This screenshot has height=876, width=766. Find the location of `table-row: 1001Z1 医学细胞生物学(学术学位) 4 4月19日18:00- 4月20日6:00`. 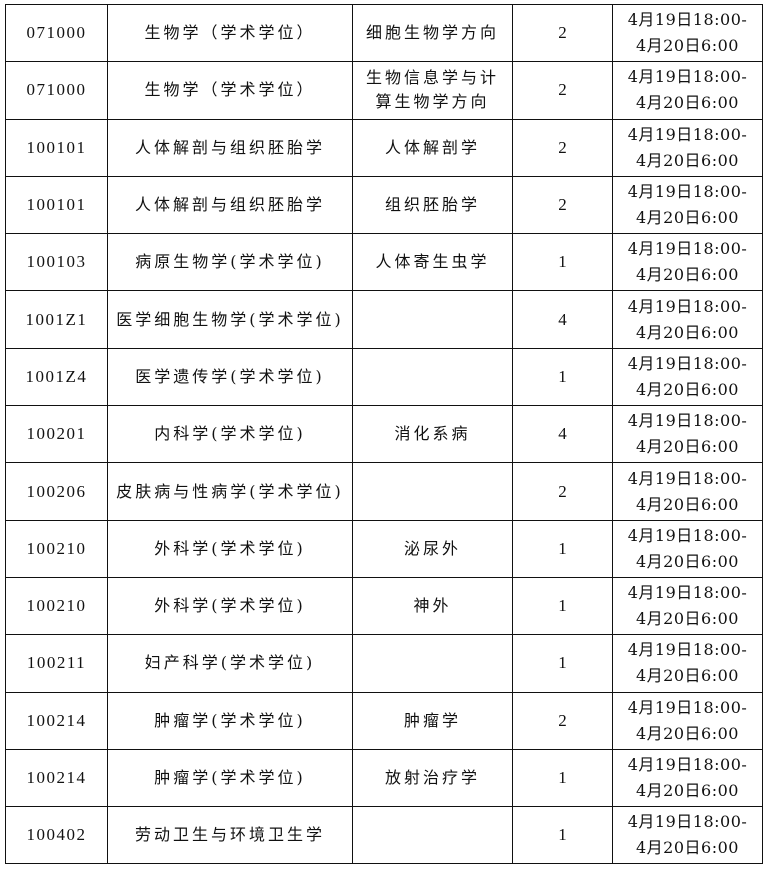

table-row: 1001Z1 医学细胞生物学(学术学位) 4 4月19日18:00- 4月20日6:00 is located at coordinates (384, 319).